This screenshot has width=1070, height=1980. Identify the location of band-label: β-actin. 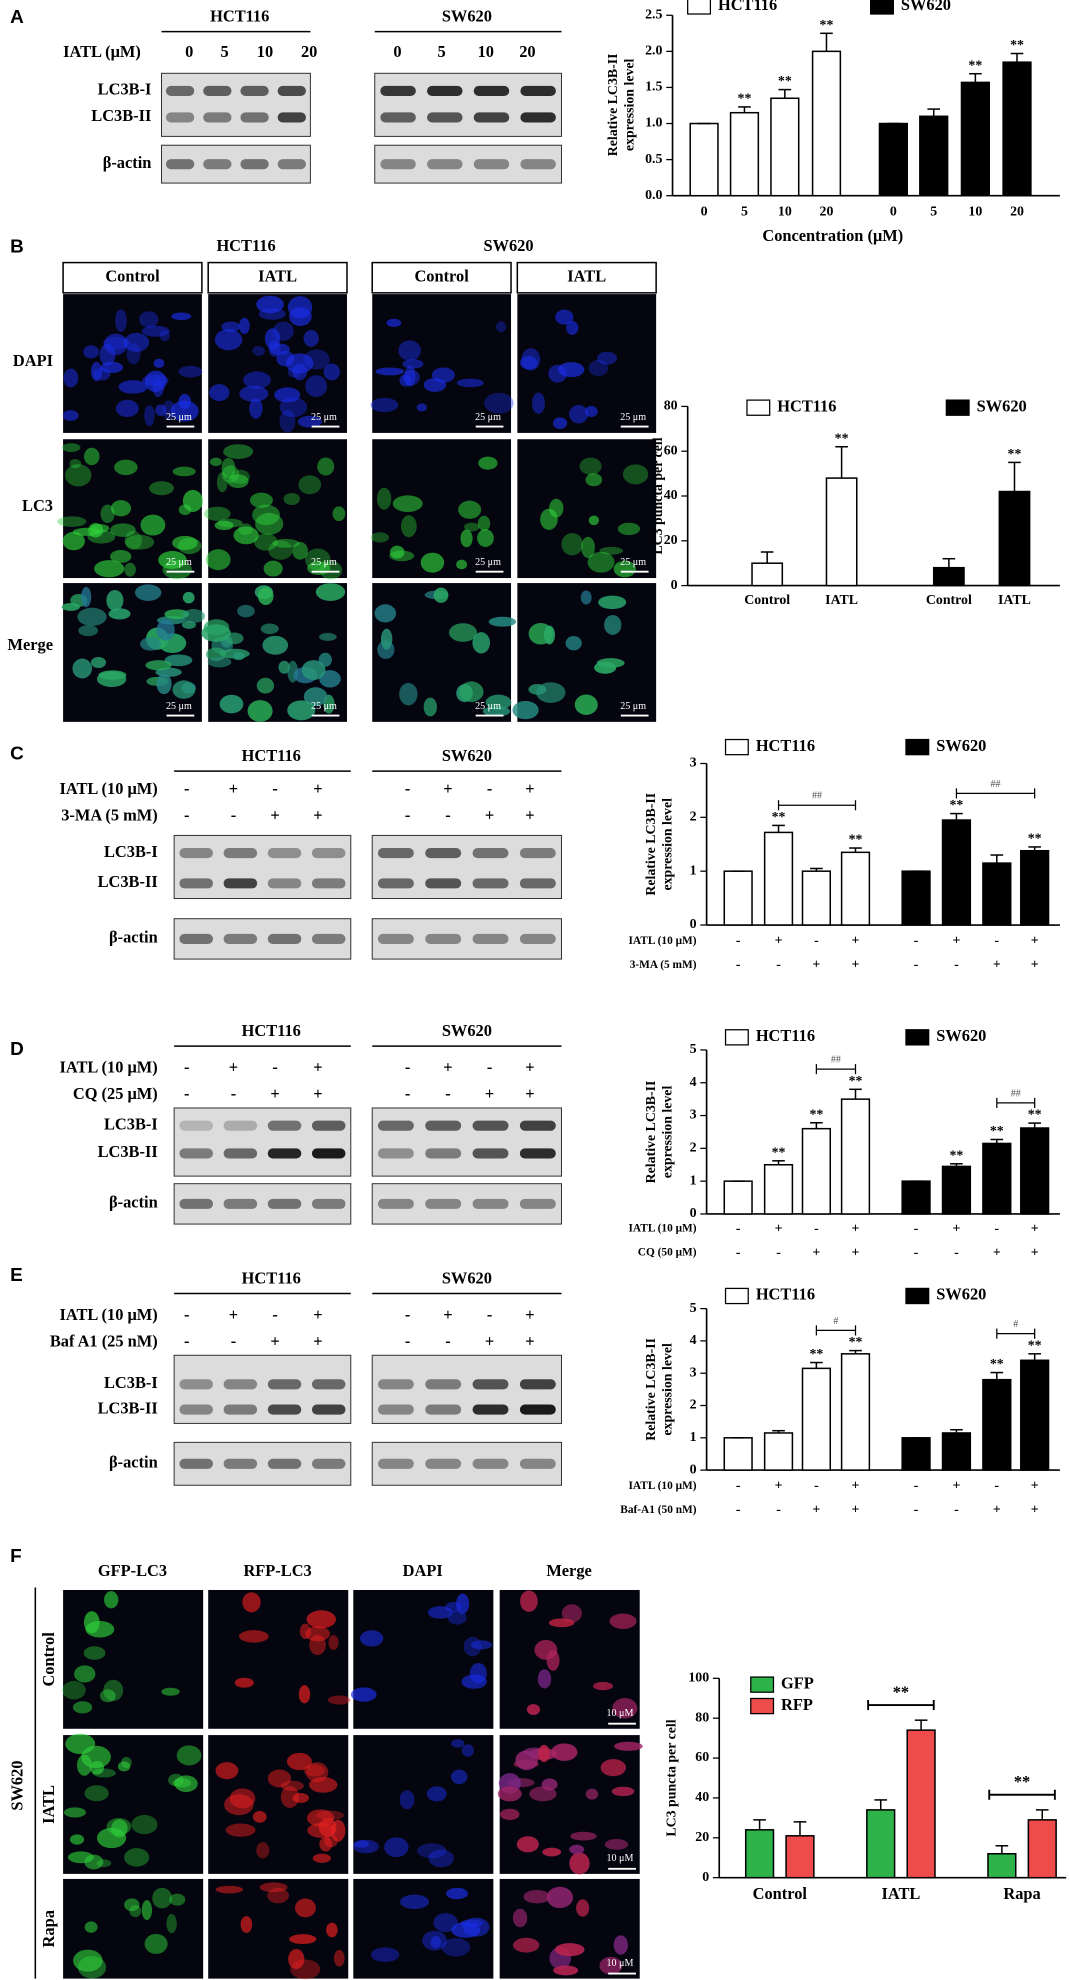
(133, 1462).